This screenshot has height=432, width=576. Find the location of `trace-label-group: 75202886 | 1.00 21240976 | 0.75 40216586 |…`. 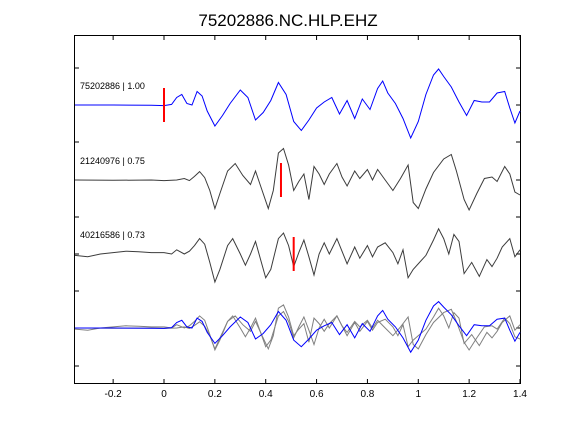

trace-label-group: 75202886 | 1.00 21240976 | 0.75 40216586 |… is located at coordinates (112, 160).